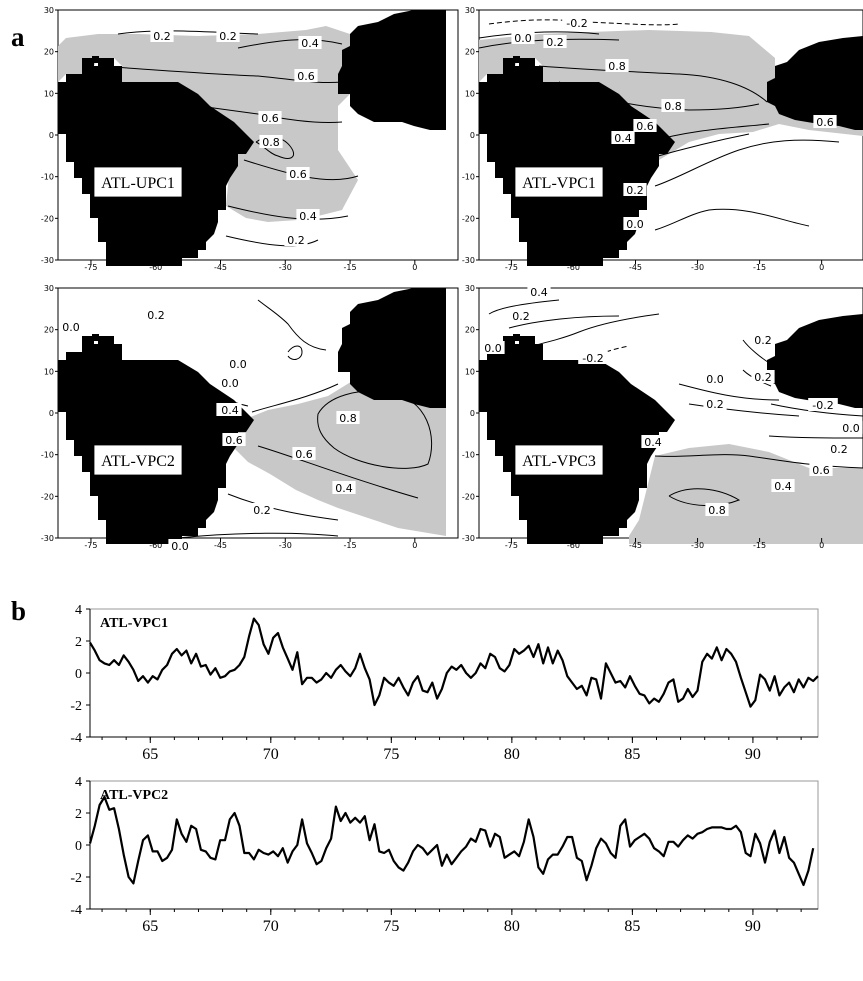 The width and height of the screenshot is (863, 981). What do you see at coordinates (47, 538) in the screenshot?
I see `y-tick-label: -30` at bounding box center [47, 538].